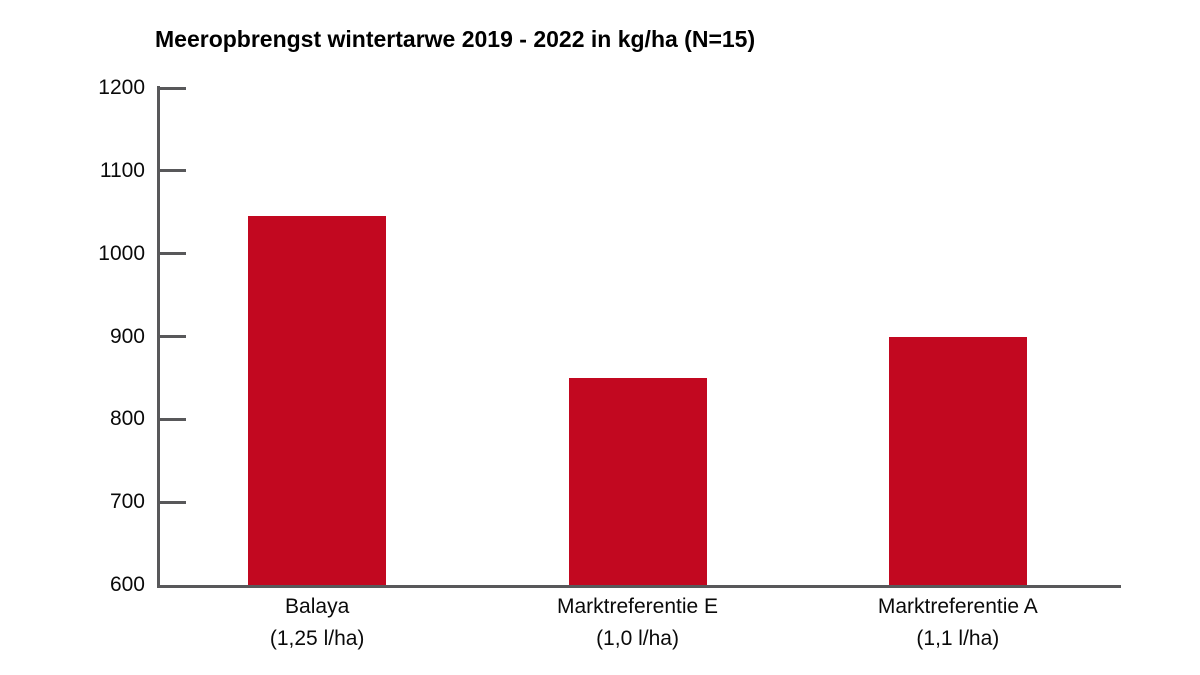  Describe the element at coordinates (158, 337) in the screenshot. I see `y-axis` at that location.